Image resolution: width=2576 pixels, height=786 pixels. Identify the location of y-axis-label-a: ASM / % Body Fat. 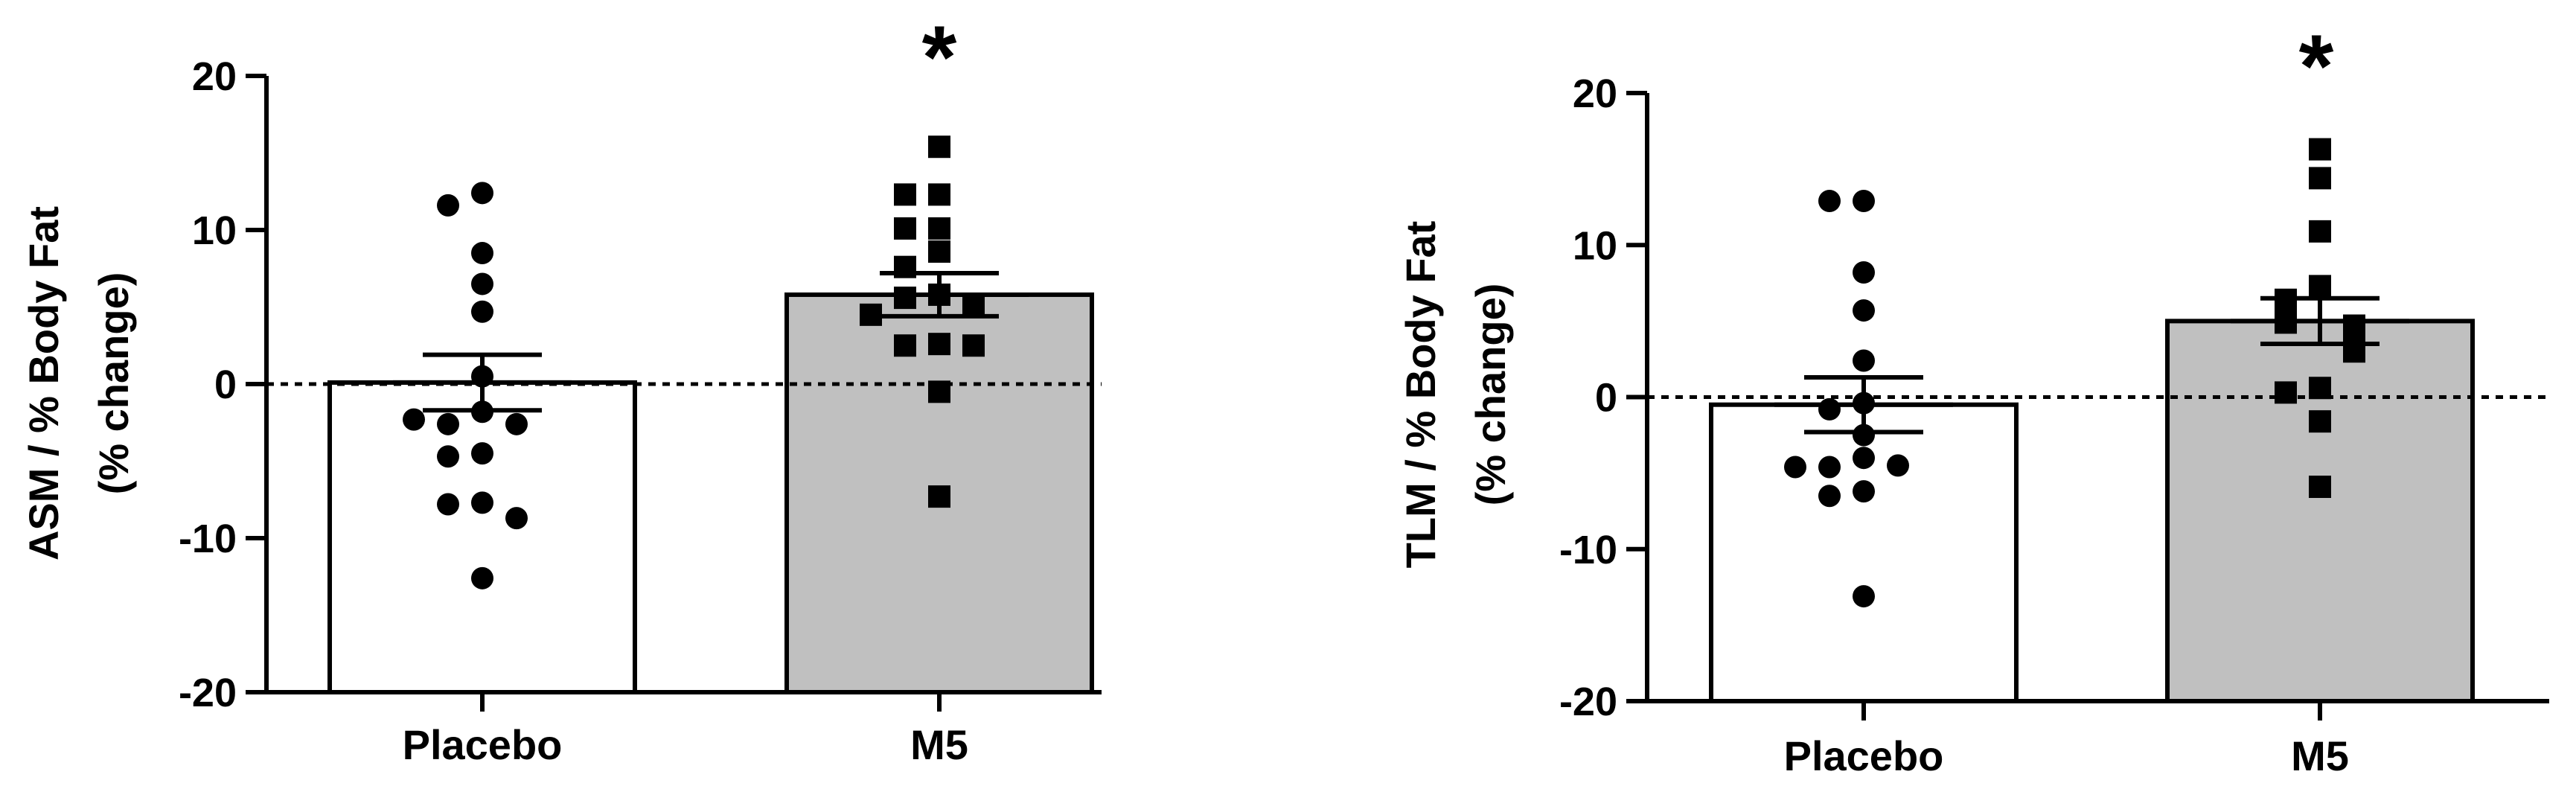
(43, 383).